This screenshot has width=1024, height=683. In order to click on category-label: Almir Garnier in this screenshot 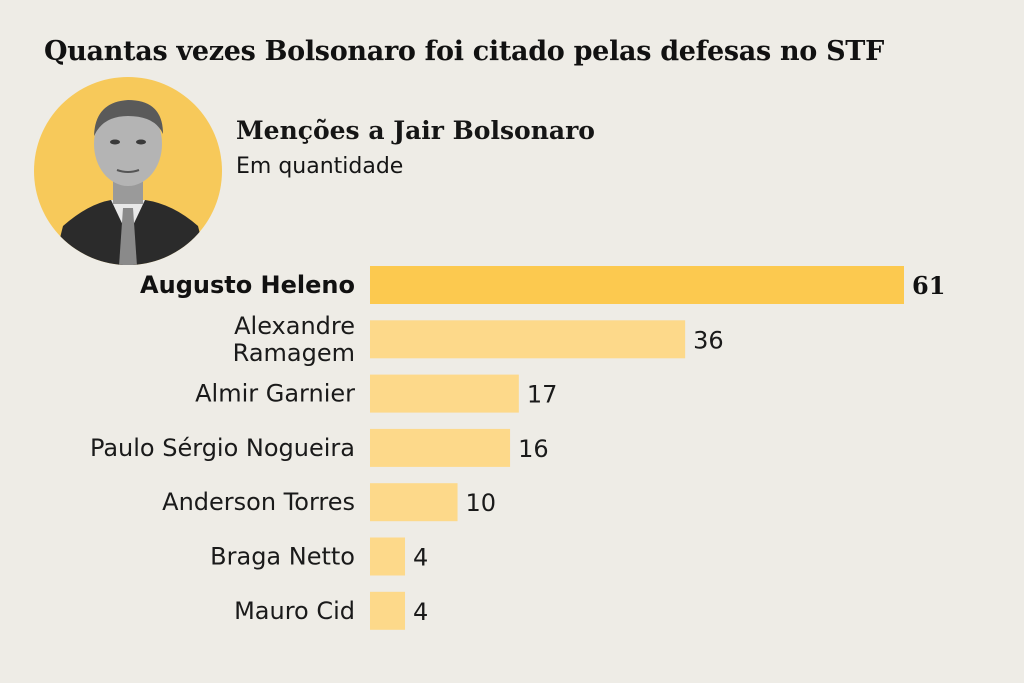, I will do `click(275, 394)`.